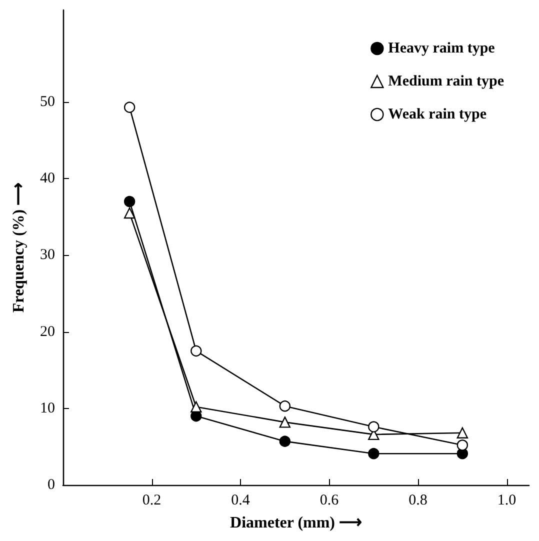 The height and width of the screenshot is (541, 539). What do you see at coordinates (446, 82) in the screenshot?
I see `legend-label: Medium rain type` at bounding box center [446, 82].